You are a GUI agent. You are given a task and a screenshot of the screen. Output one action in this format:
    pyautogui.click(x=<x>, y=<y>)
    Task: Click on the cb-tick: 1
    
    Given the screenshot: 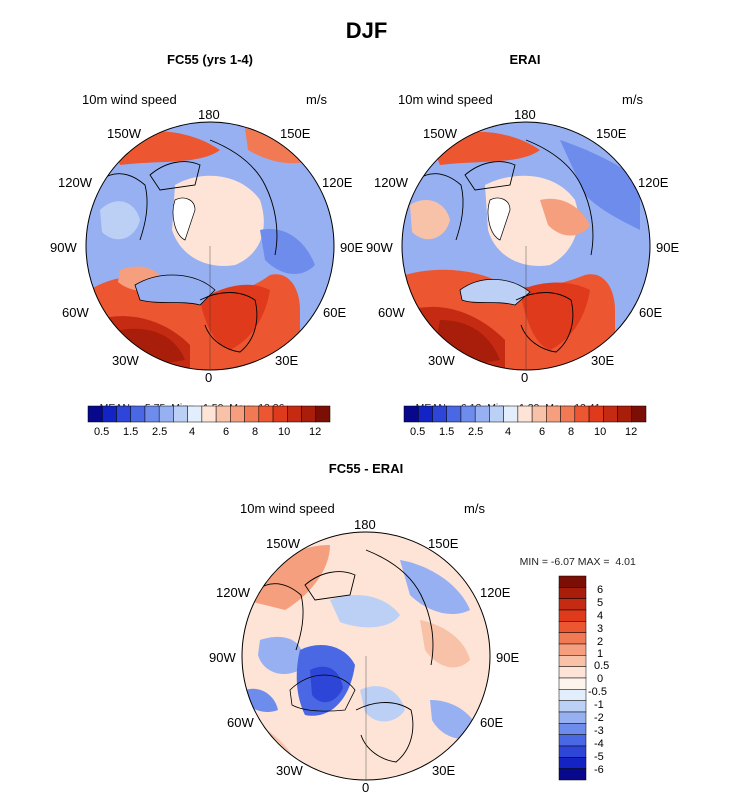 What is the action you would take?
    pyautogui.click(x=600, y=654)
    